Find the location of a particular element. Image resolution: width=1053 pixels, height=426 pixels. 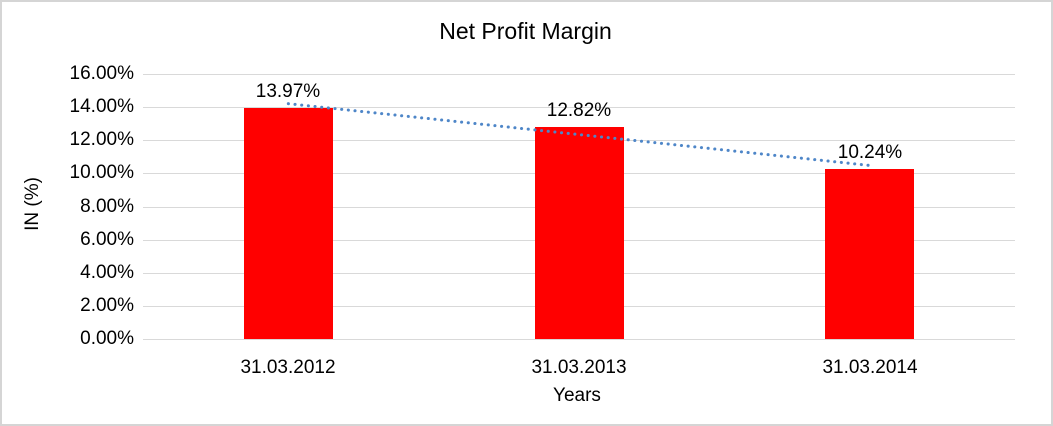

x-category-label: 31.03.2013 is located at coordinates (579, 367).